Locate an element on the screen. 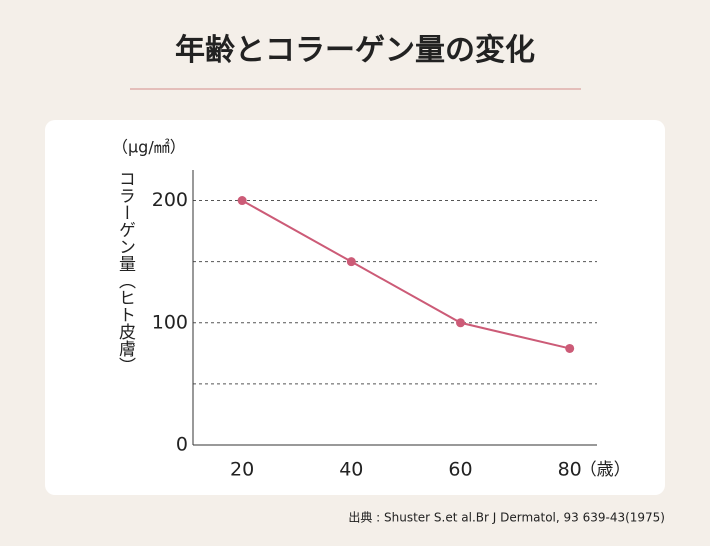 This screenshot has height=546, width=710. unit-label: （μg/㎟） is located at coordinates (149, 147).